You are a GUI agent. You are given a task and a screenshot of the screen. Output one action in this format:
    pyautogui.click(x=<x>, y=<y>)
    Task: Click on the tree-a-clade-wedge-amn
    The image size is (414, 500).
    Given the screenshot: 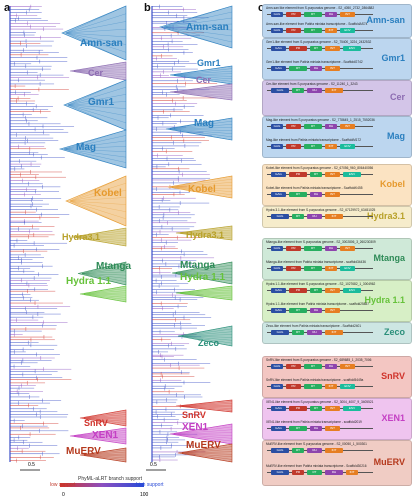 What is the action you would take?
    pyautogui.click(x=94, y=33)
    